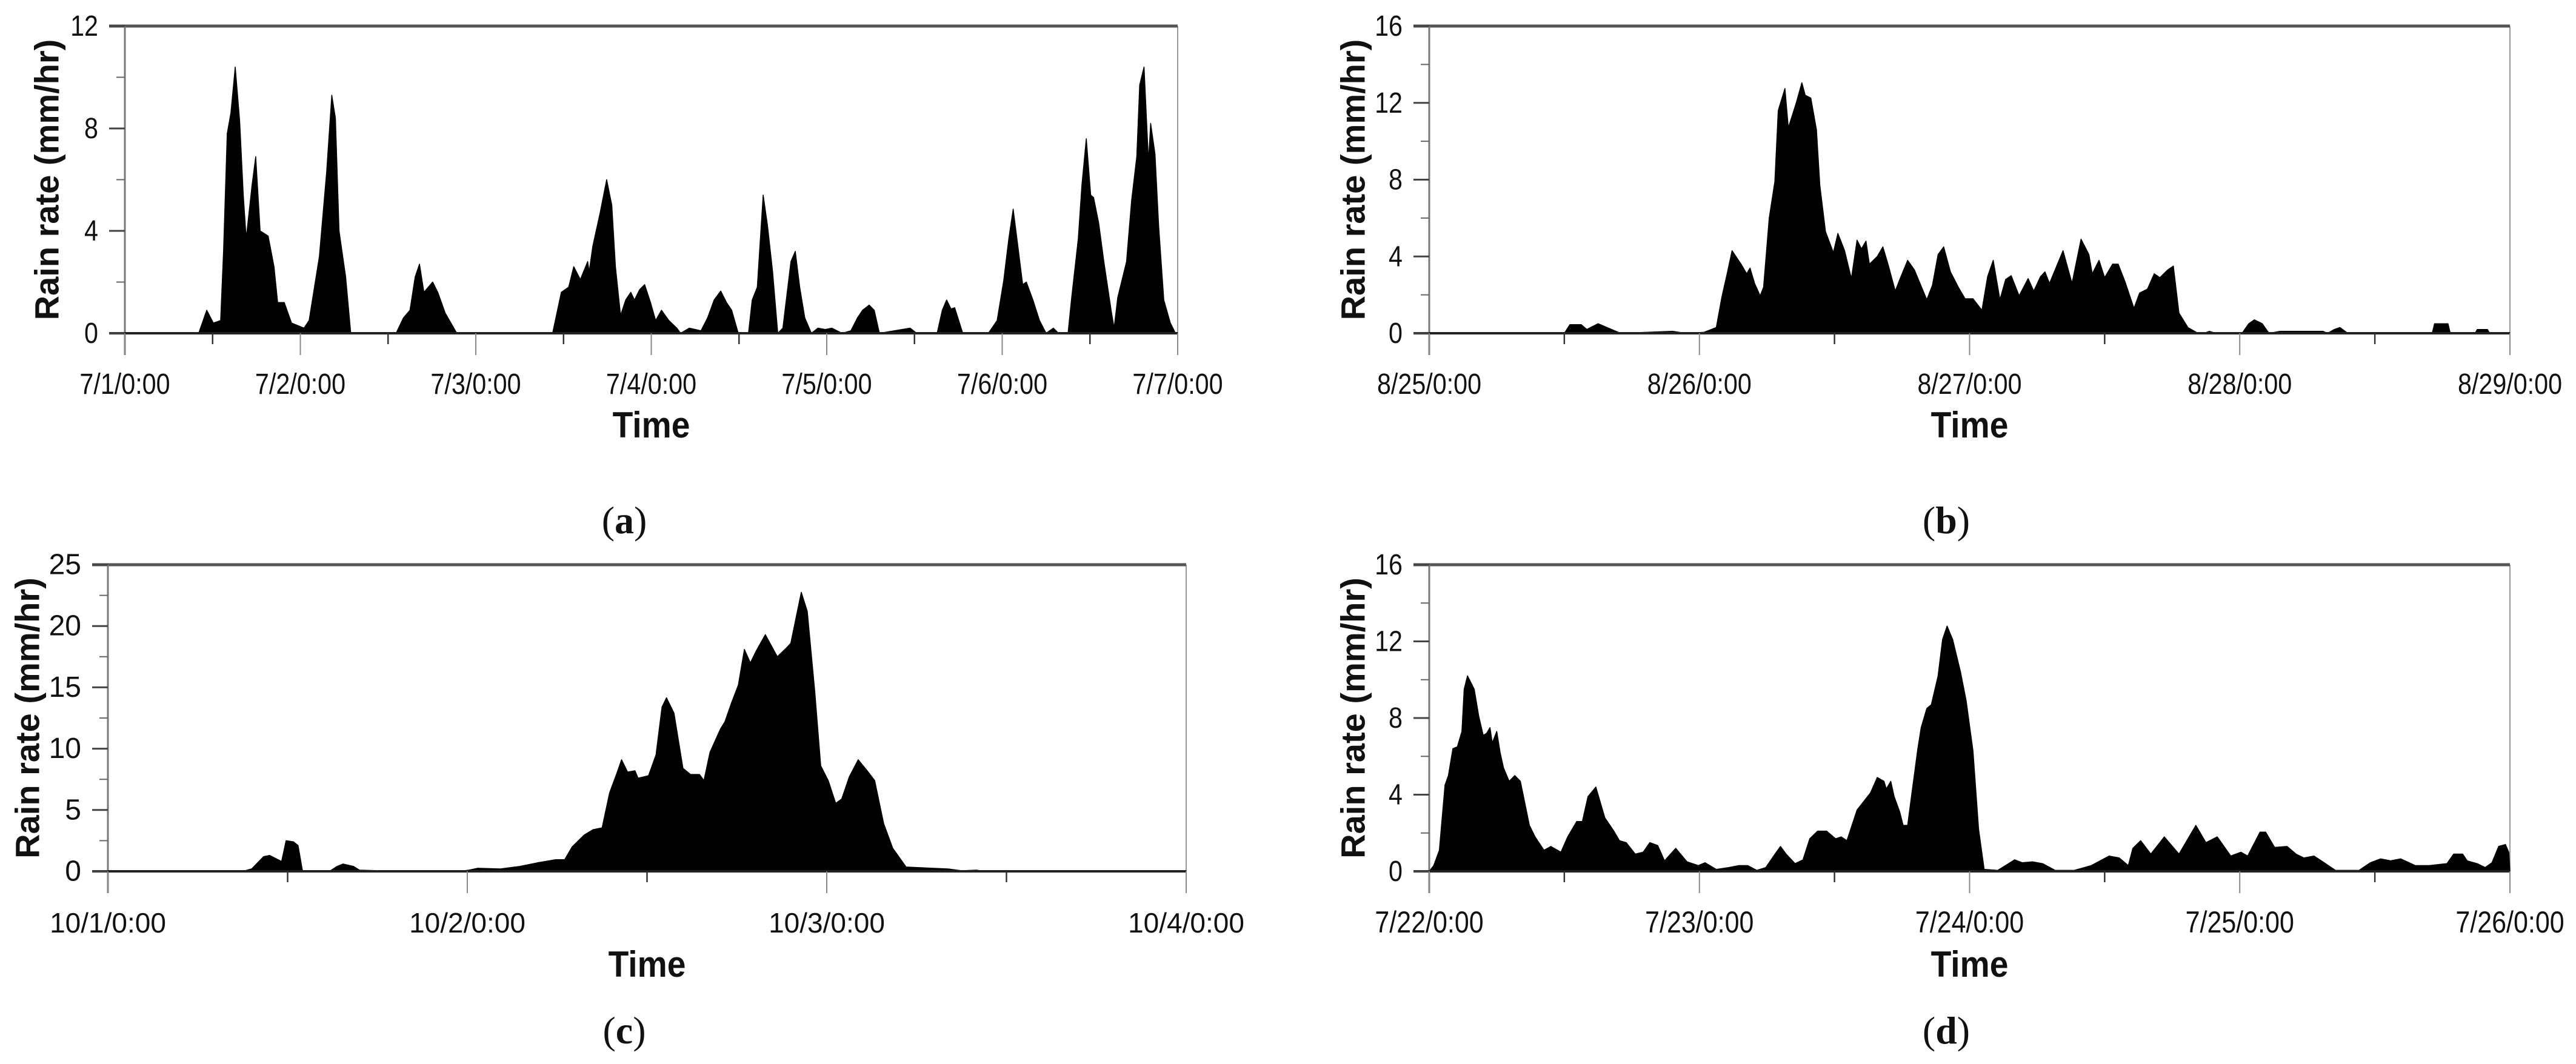 This screenshot has height=1064, width=2576. What do you see at coordinates (2510, 384) in the screenshot?
I see `x-tick-label: 8/29/0:00` at bounding box center [2510, 384].